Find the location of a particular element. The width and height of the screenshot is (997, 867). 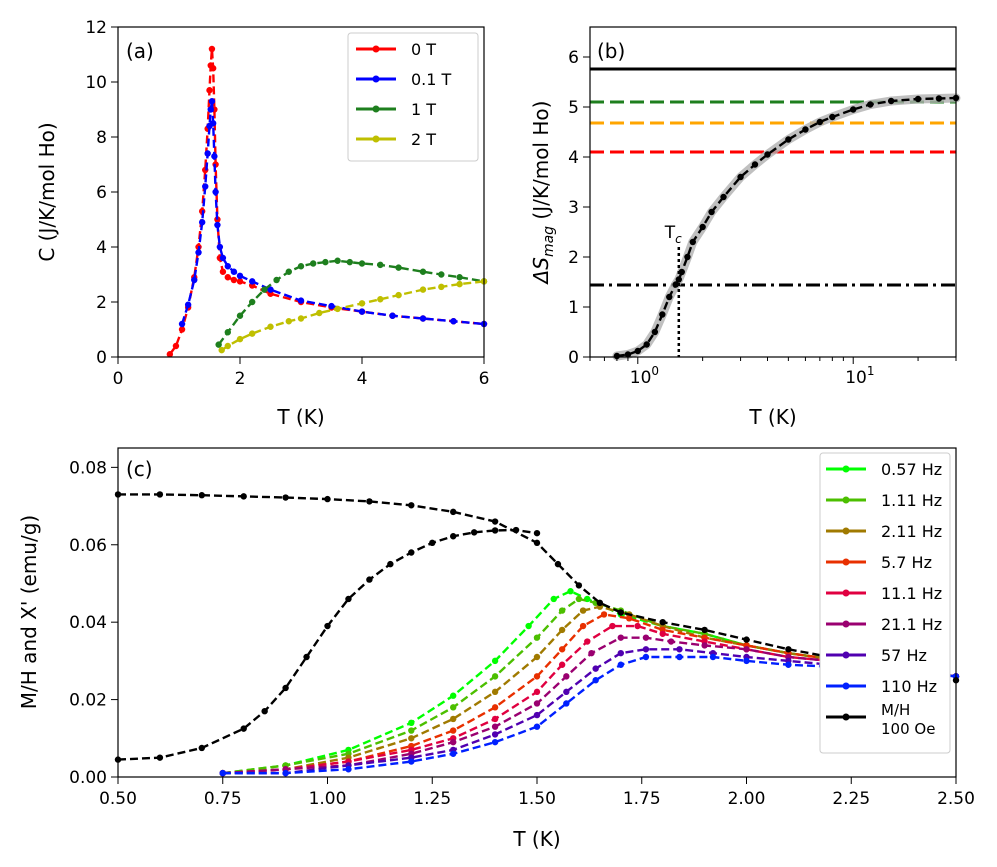

y-tick-label: 0.08 is located at coordinates (88, 468).